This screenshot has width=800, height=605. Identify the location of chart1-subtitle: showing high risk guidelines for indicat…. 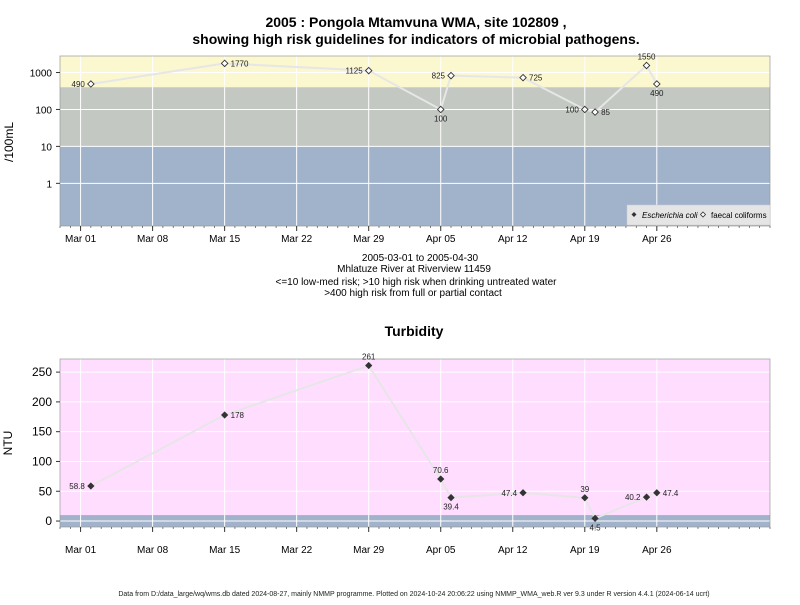
(415, 39).